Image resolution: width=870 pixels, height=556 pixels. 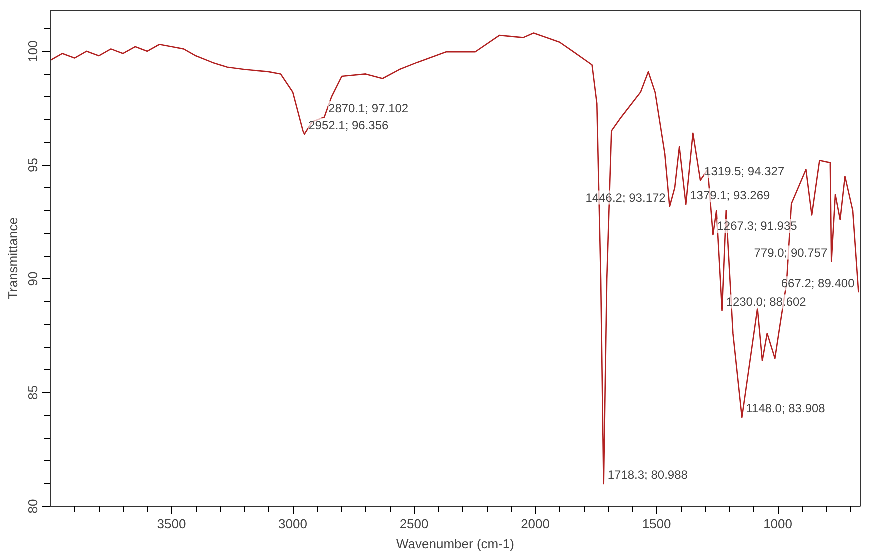 What do you see at coordinates (657, 524) in the screenshot?
I see `x-tick-label: 1500` at bounding box center [657, 524].